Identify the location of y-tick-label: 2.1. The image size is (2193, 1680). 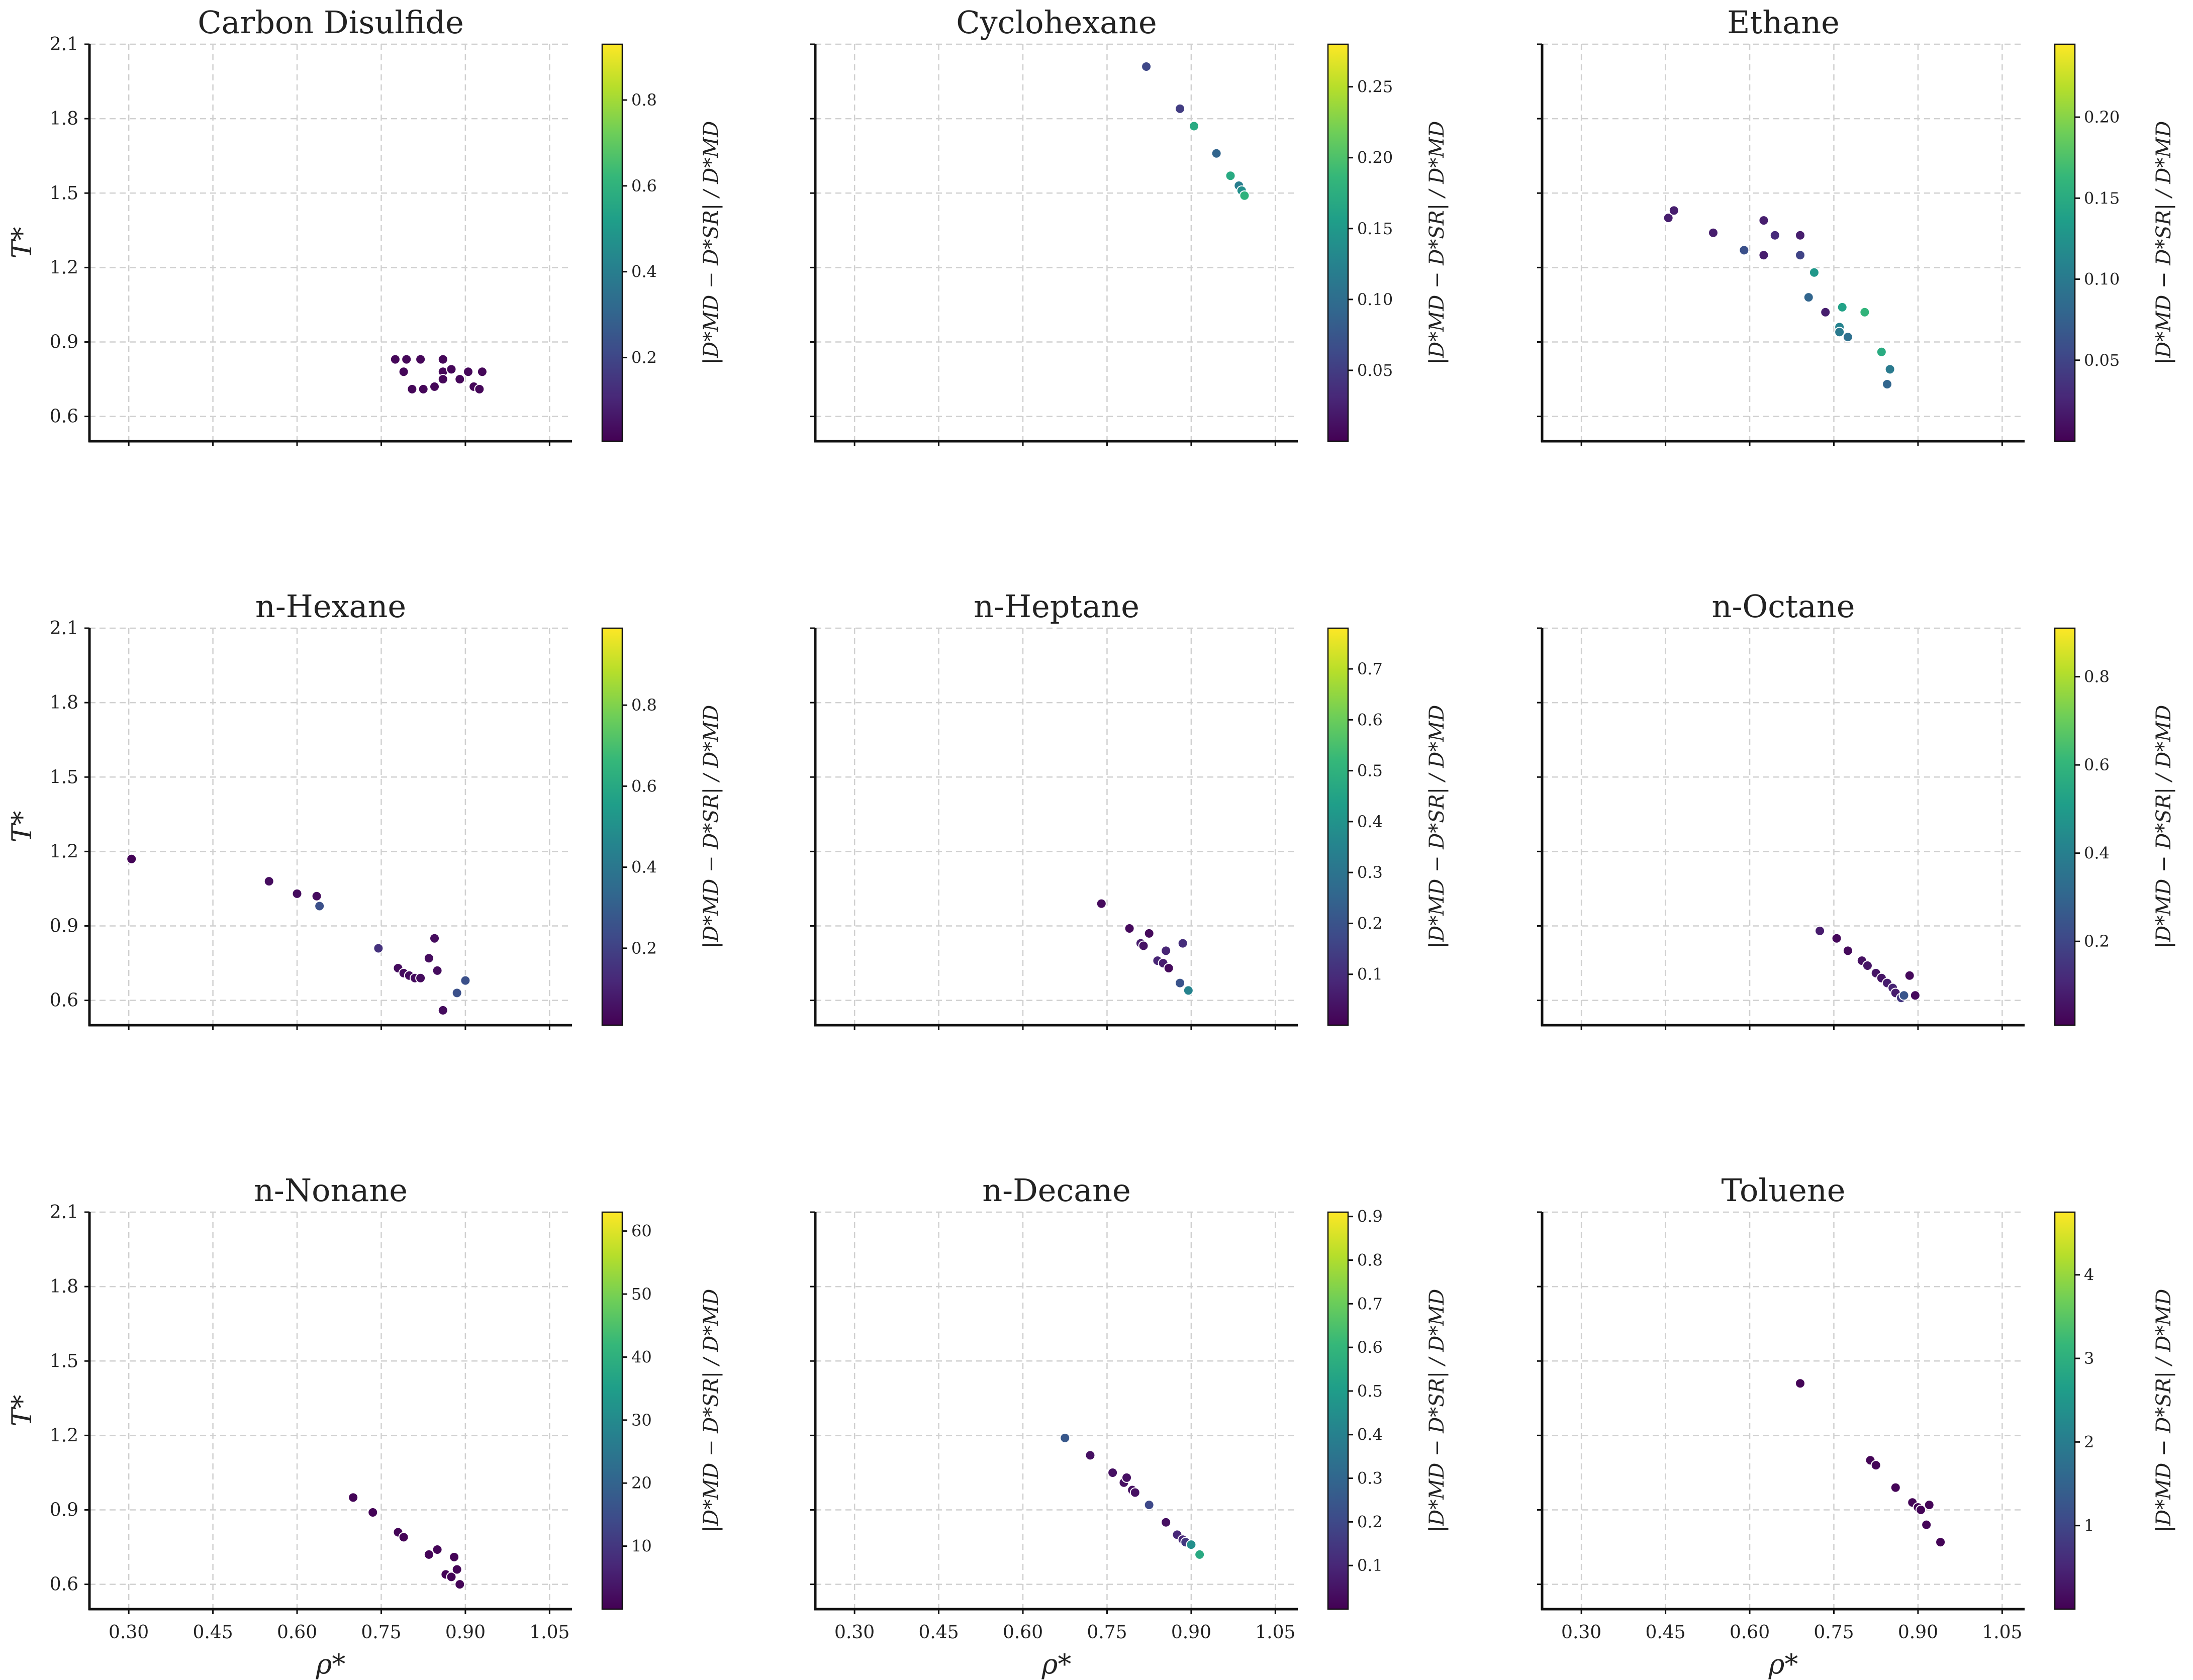
(64, 628).